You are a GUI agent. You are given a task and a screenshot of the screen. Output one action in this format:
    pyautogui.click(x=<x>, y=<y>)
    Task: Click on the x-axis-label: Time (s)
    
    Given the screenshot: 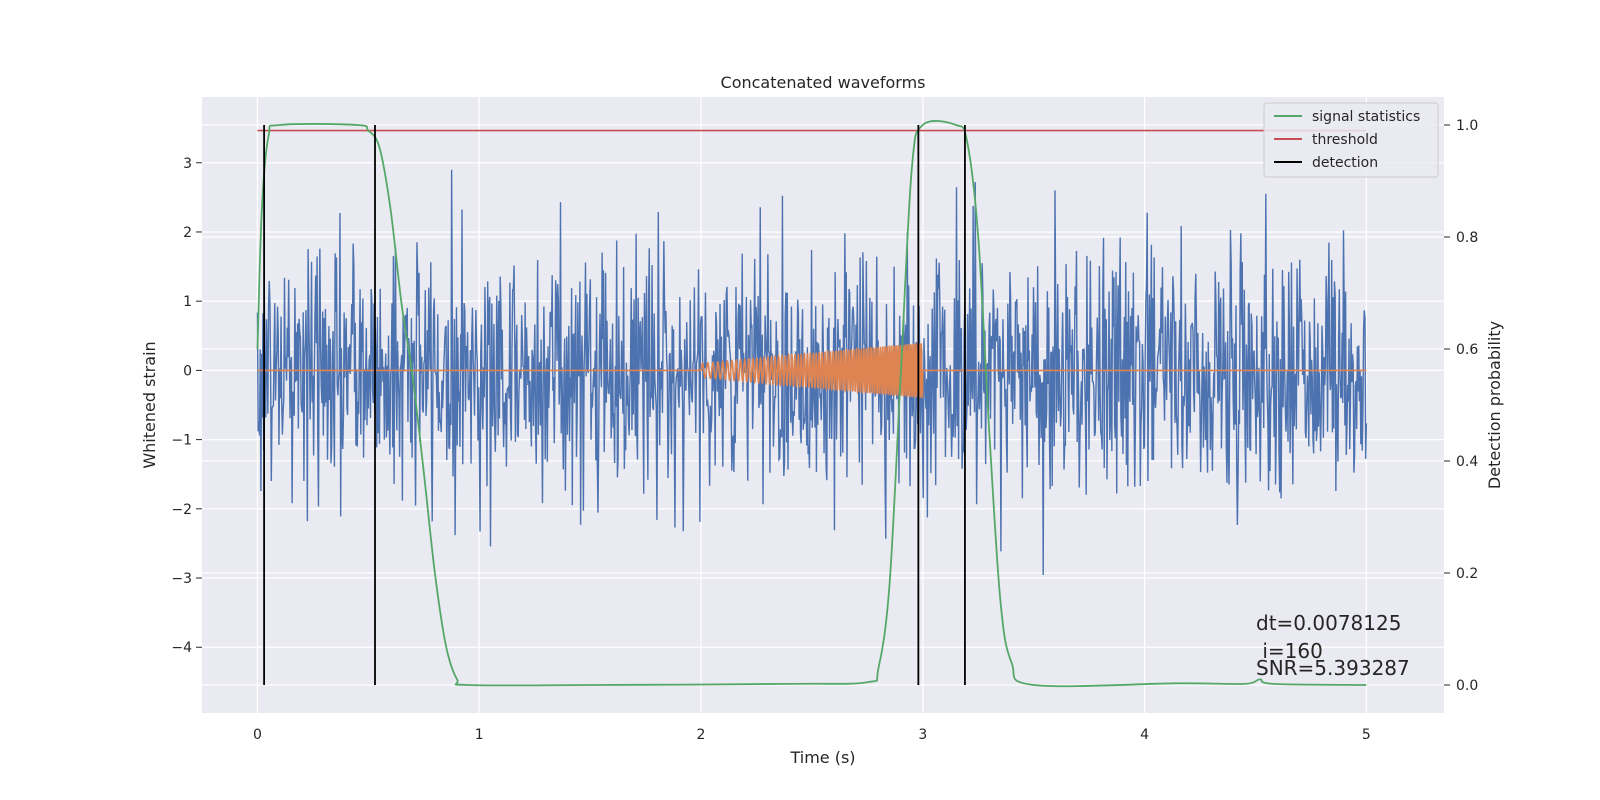 What is the action you would take?
    pyautogui.click(x=822, y=757)
    